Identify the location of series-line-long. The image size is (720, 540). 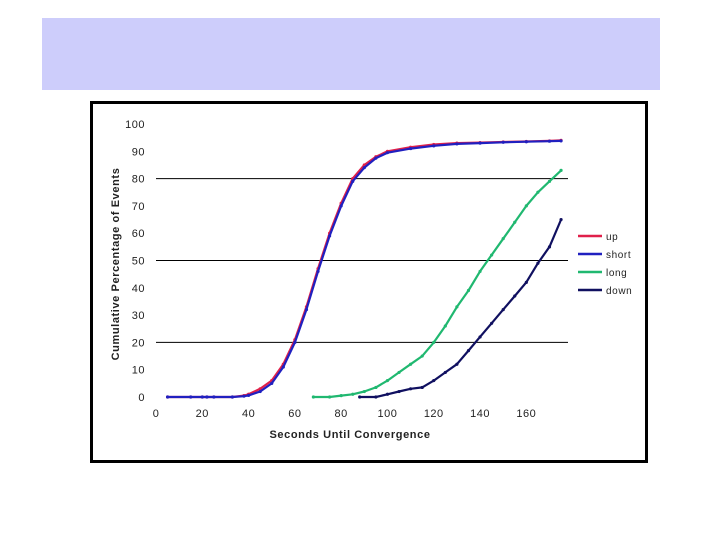
(437, 284).